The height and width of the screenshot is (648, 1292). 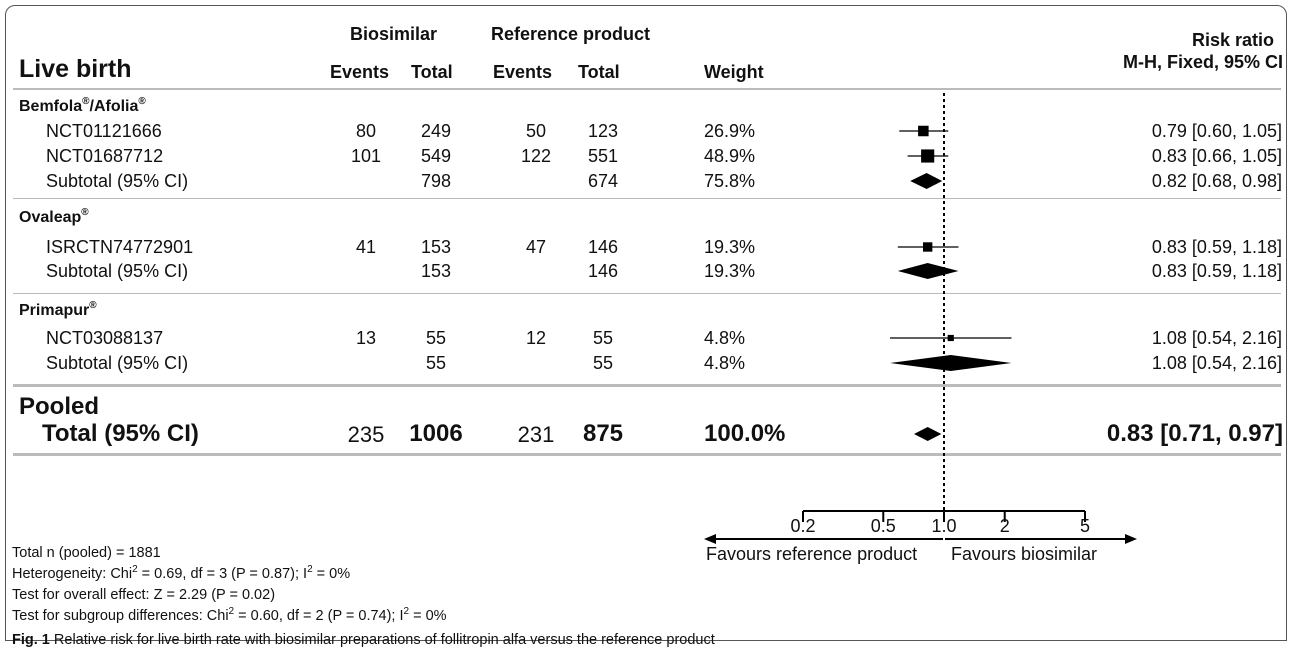 I want to click on header-bio-total: Total, so click(x=432, y=72).